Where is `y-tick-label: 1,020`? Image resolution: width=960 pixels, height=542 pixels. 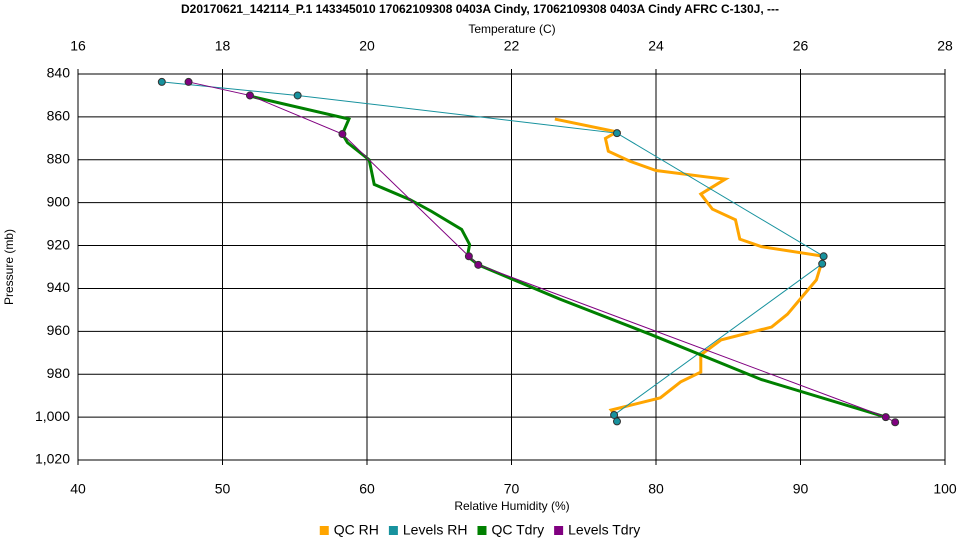
y-tick-label: 1,020 is located at coordinates (52, 459).